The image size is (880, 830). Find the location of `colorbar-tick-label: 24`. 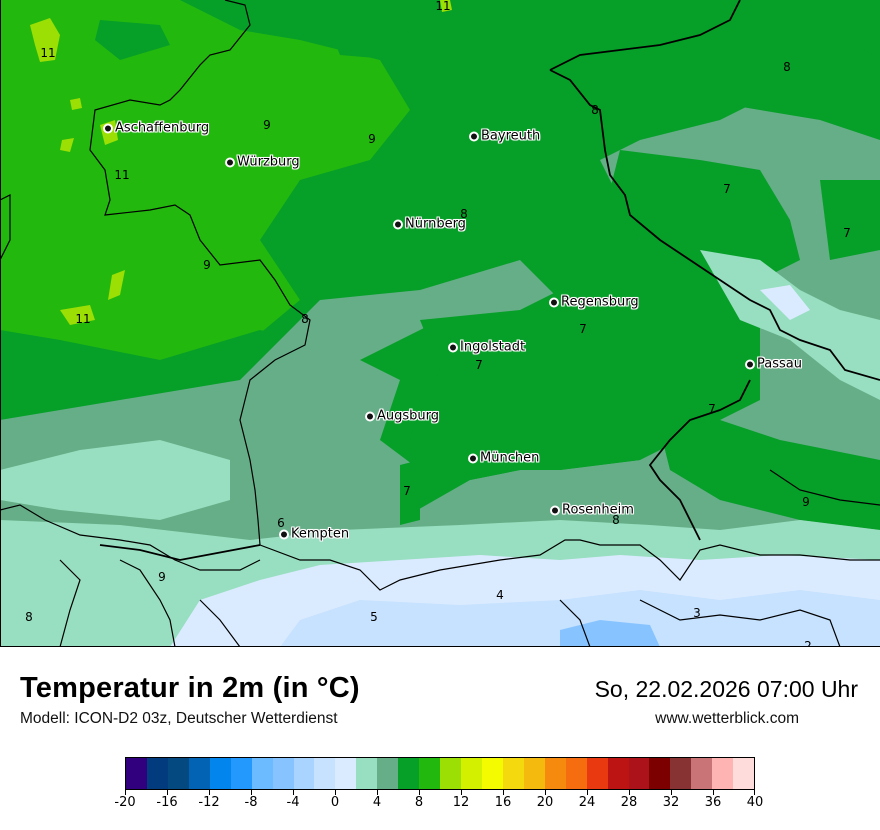

colorbar-tick-label: 24 is located at coordinates (587, 802).